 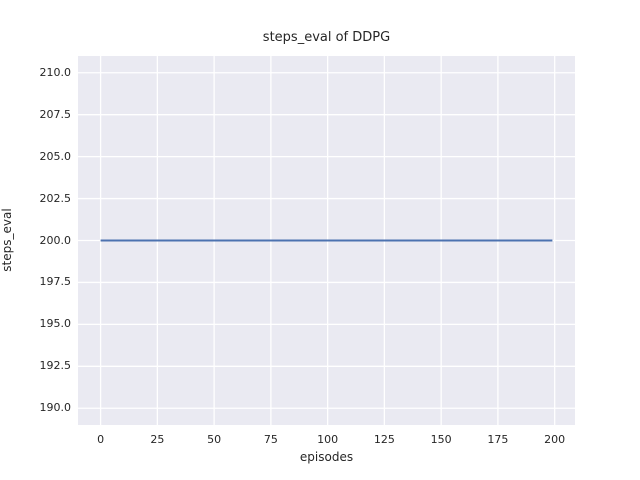 I want to click on x-tick-label: 75, so click(x=270, y=439).